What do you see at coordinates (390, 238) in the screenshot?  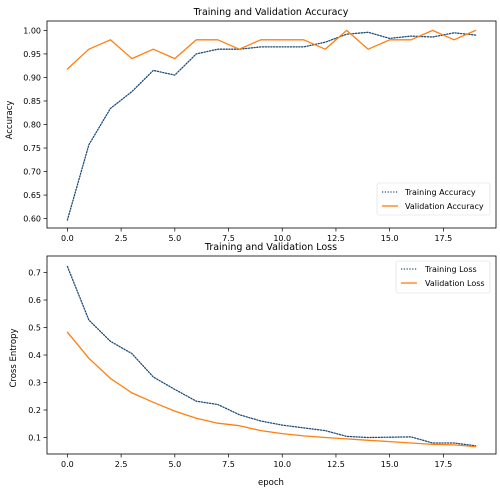 I see `accuracy-x-tick-label: 15.0` at bounding box center [390, 238].